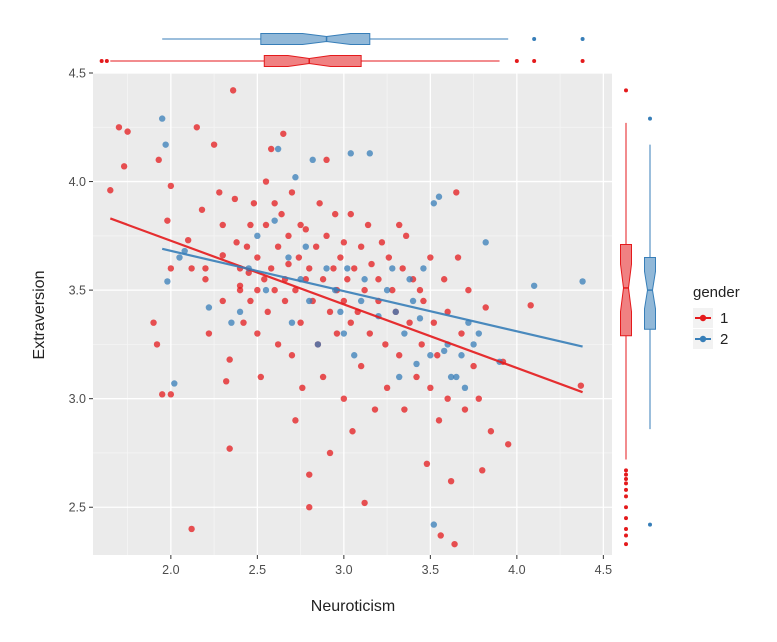 The width and height of the screenshot is (777, 642). What do you see at coordinates (342, 50) in the screenshot?
I see `x-marginal-boxplots` at bounding box center [342, 50].